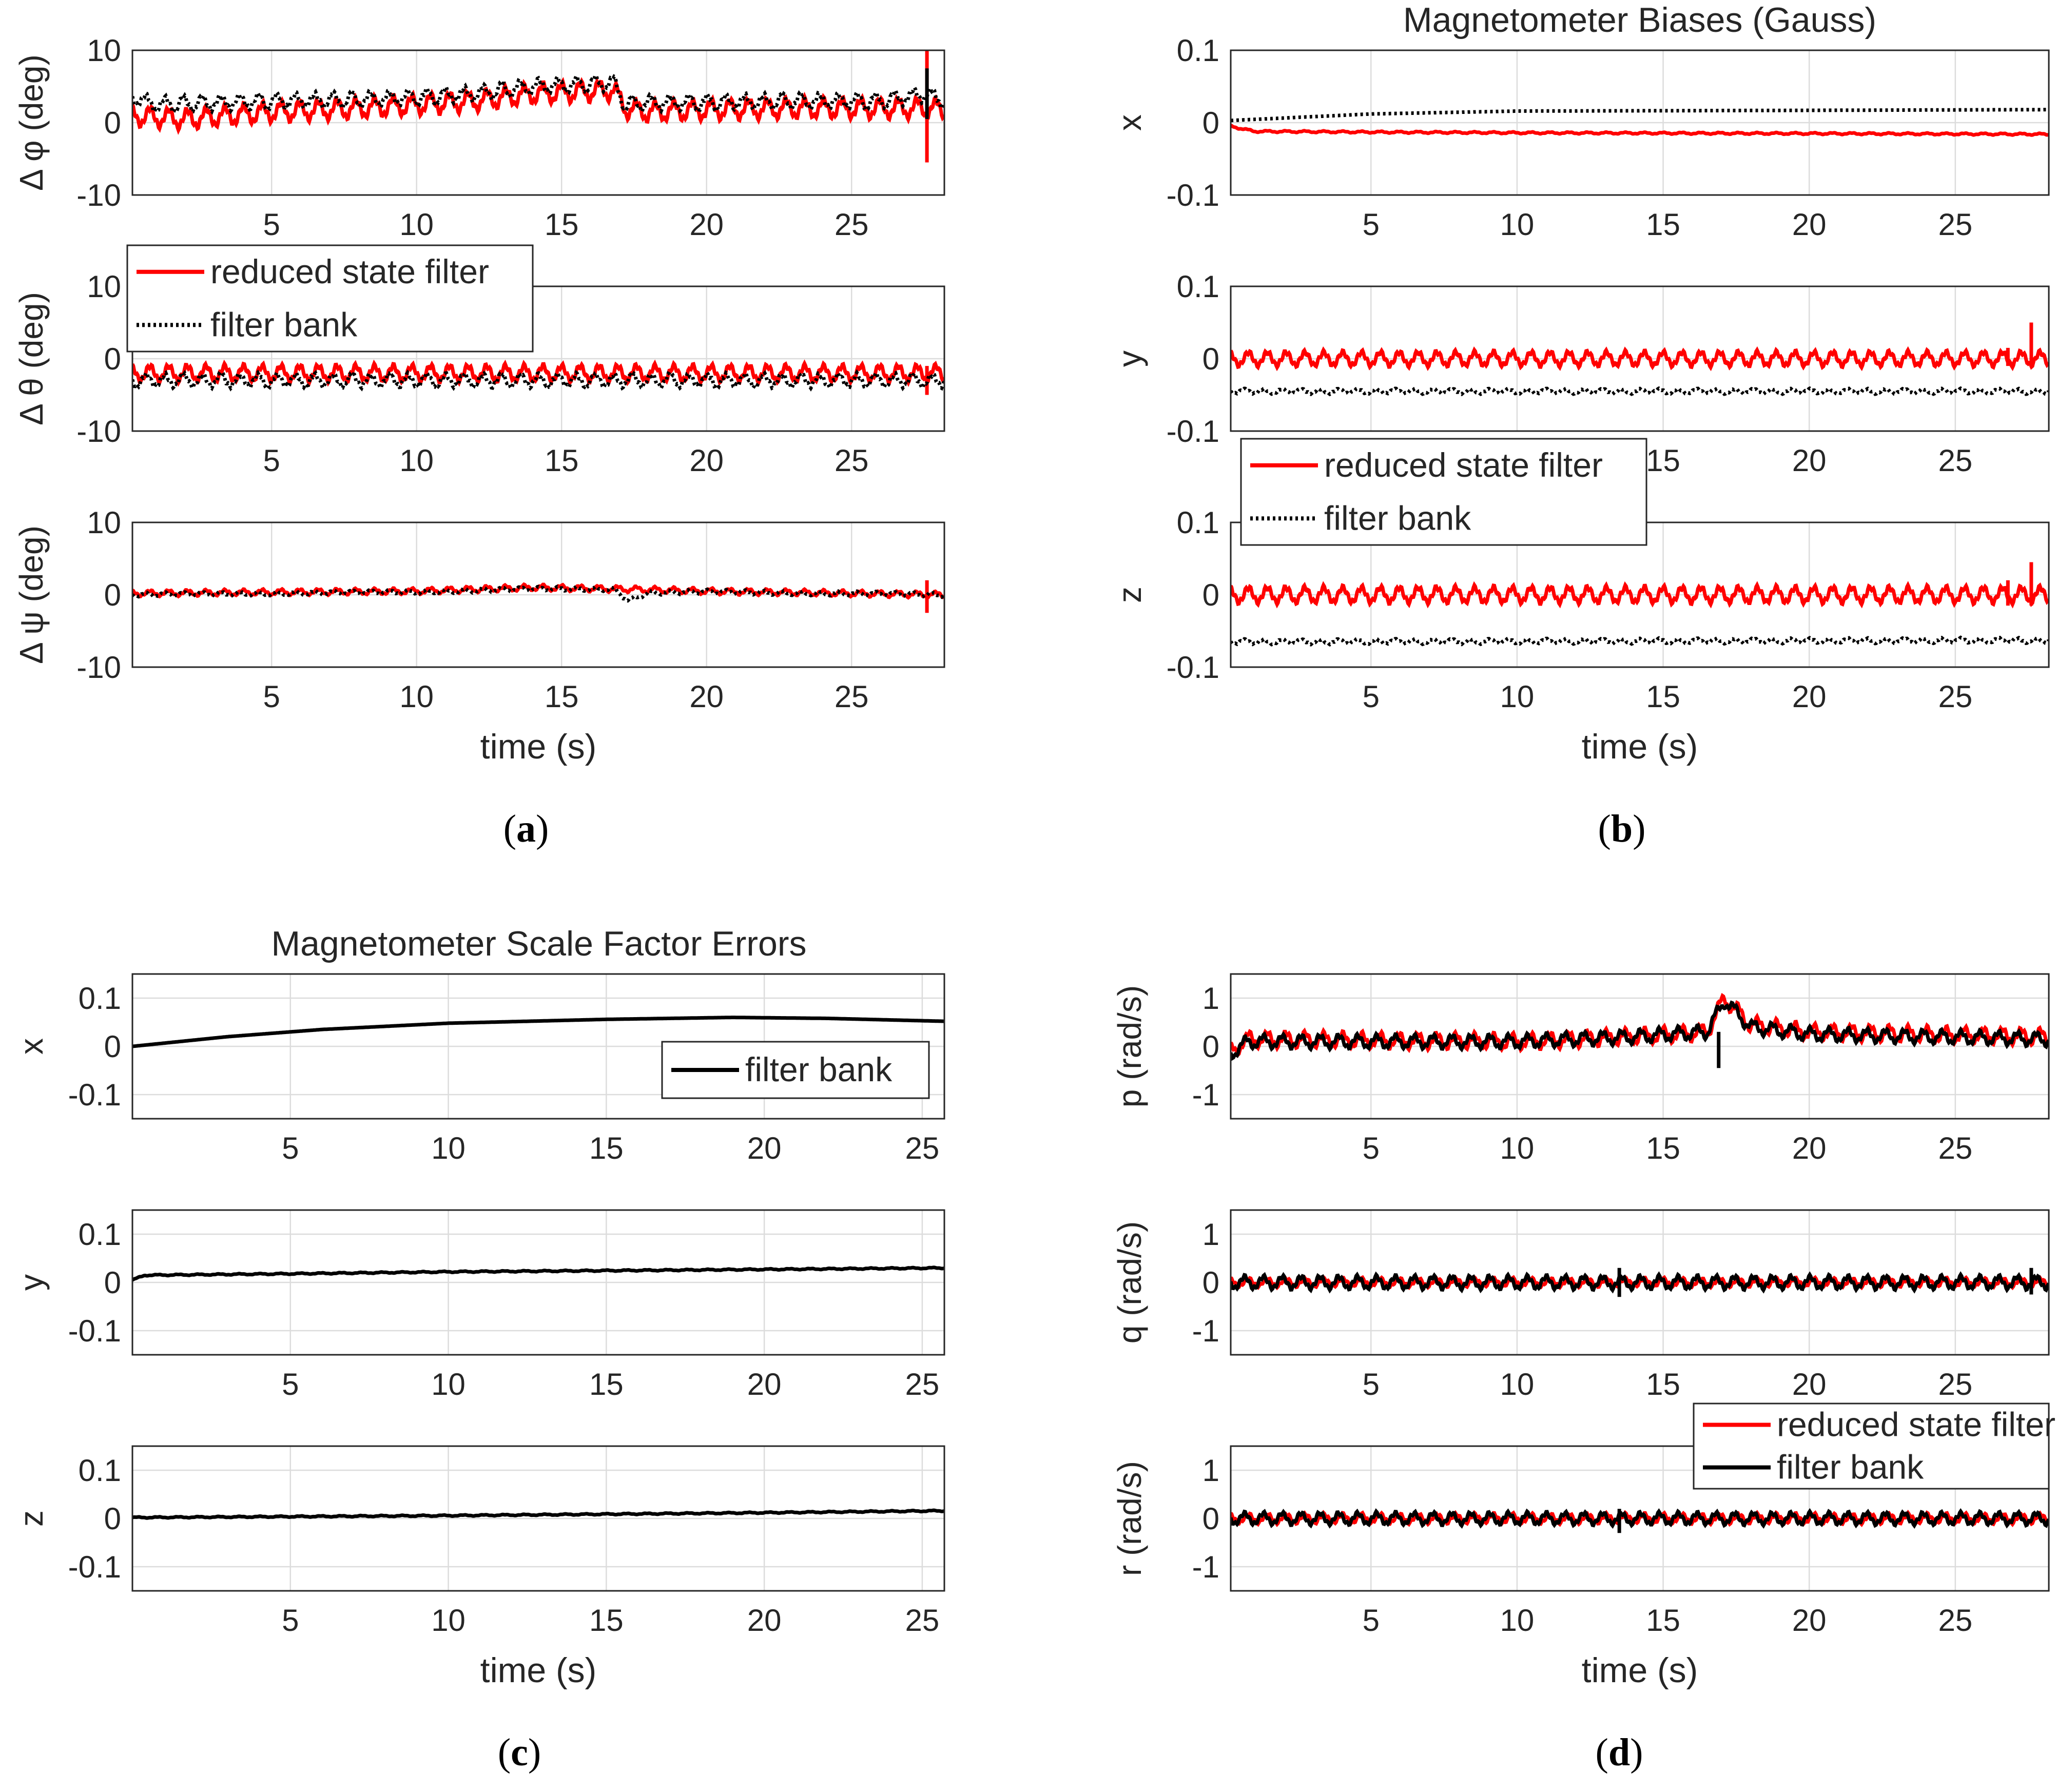  What do you see at coordinates (1619, 1752) in the screenshot?
I see `caption-letter: d` at bounding box center [1619, 1752].